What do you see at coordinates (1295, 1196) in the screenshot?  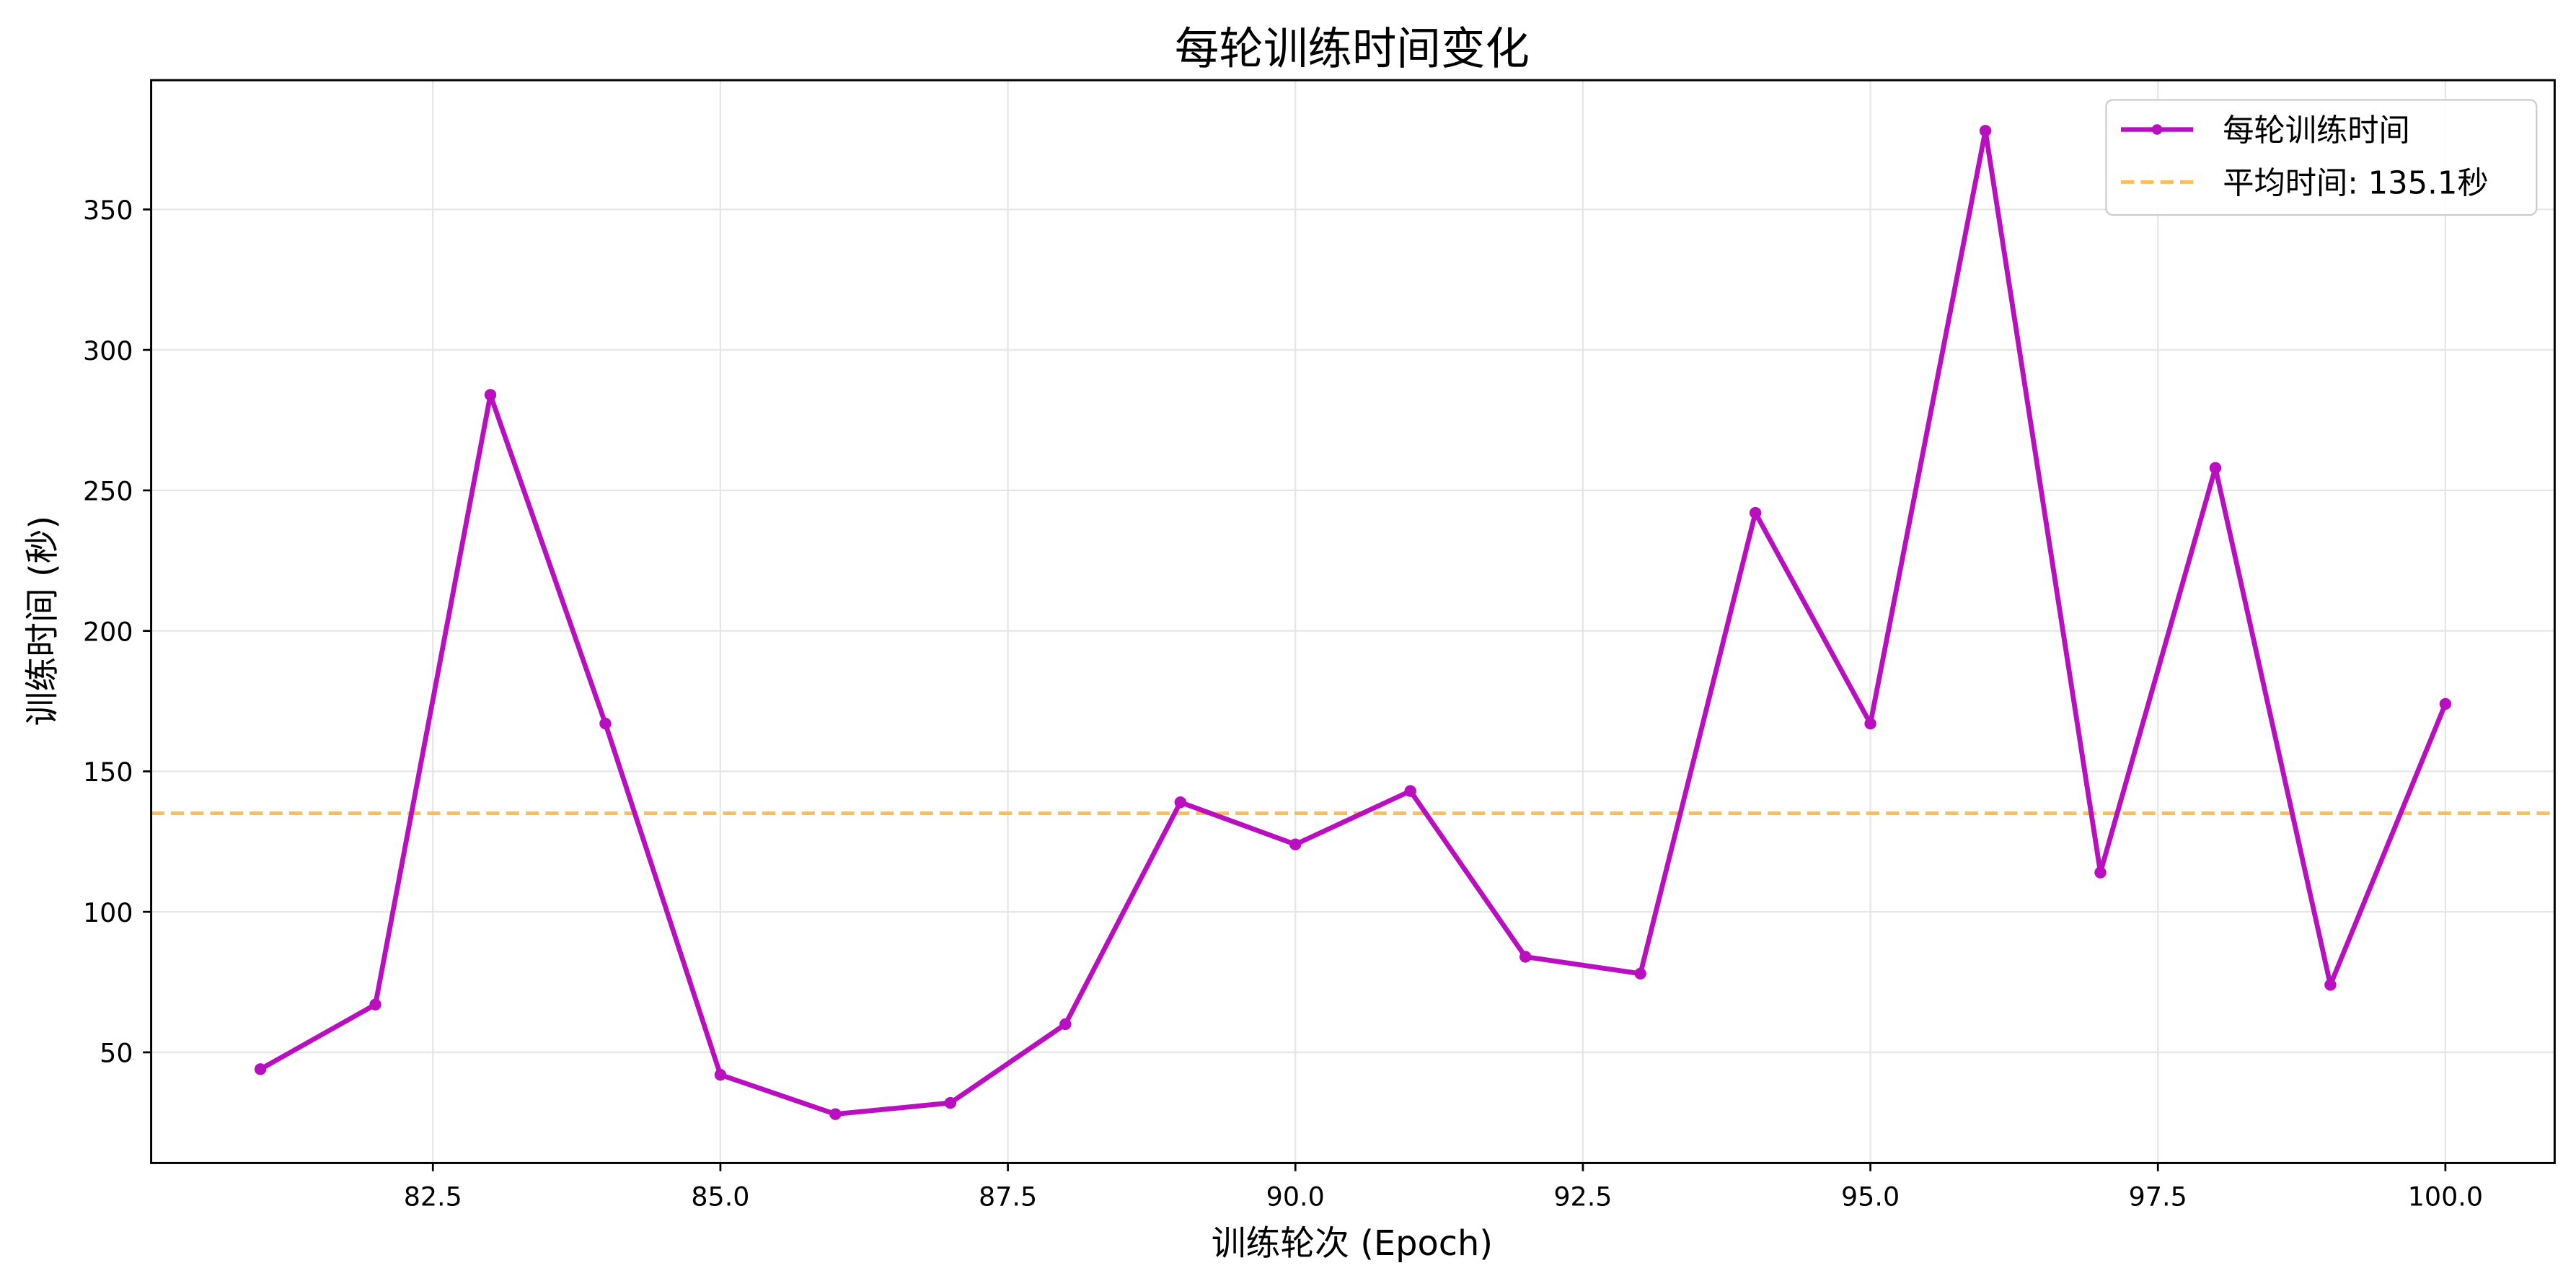 I see `x-tick-label: 90.0` at bounding box center [1295, 1196].